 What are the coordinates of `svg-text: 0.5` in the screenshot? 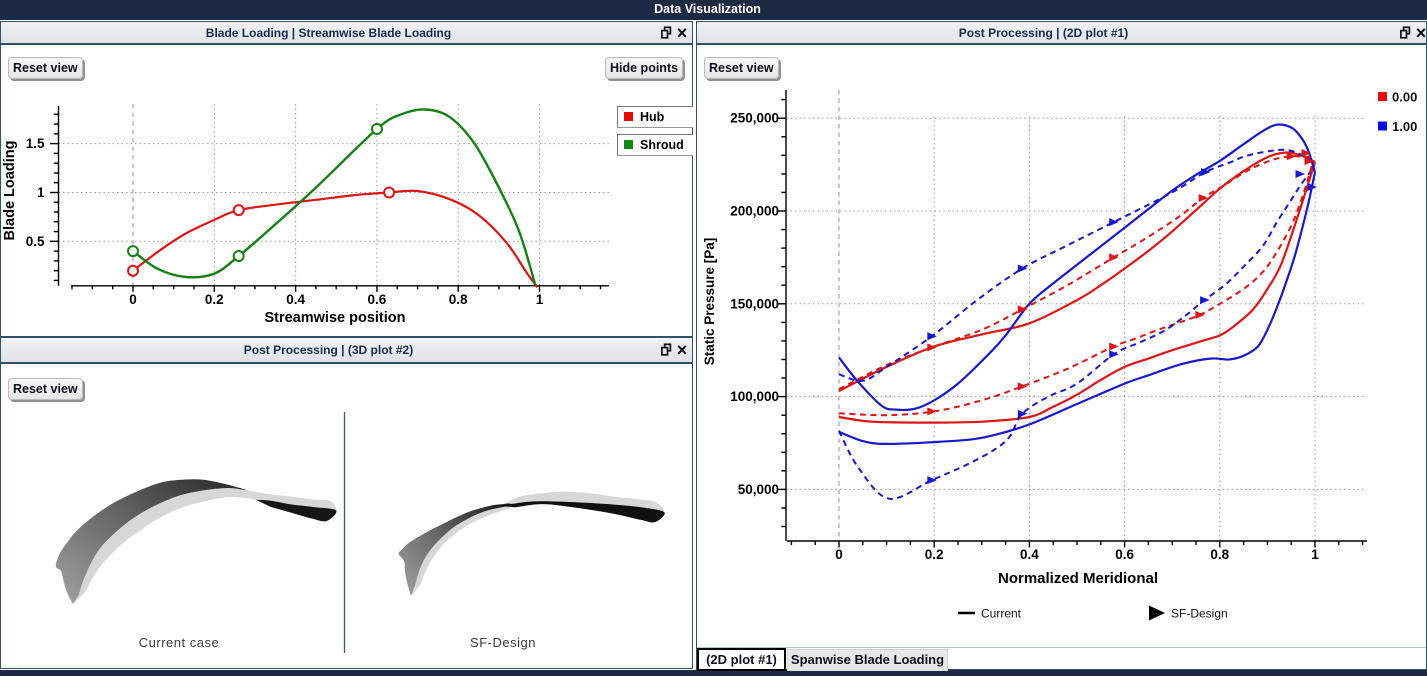 It's located at (35, 241).